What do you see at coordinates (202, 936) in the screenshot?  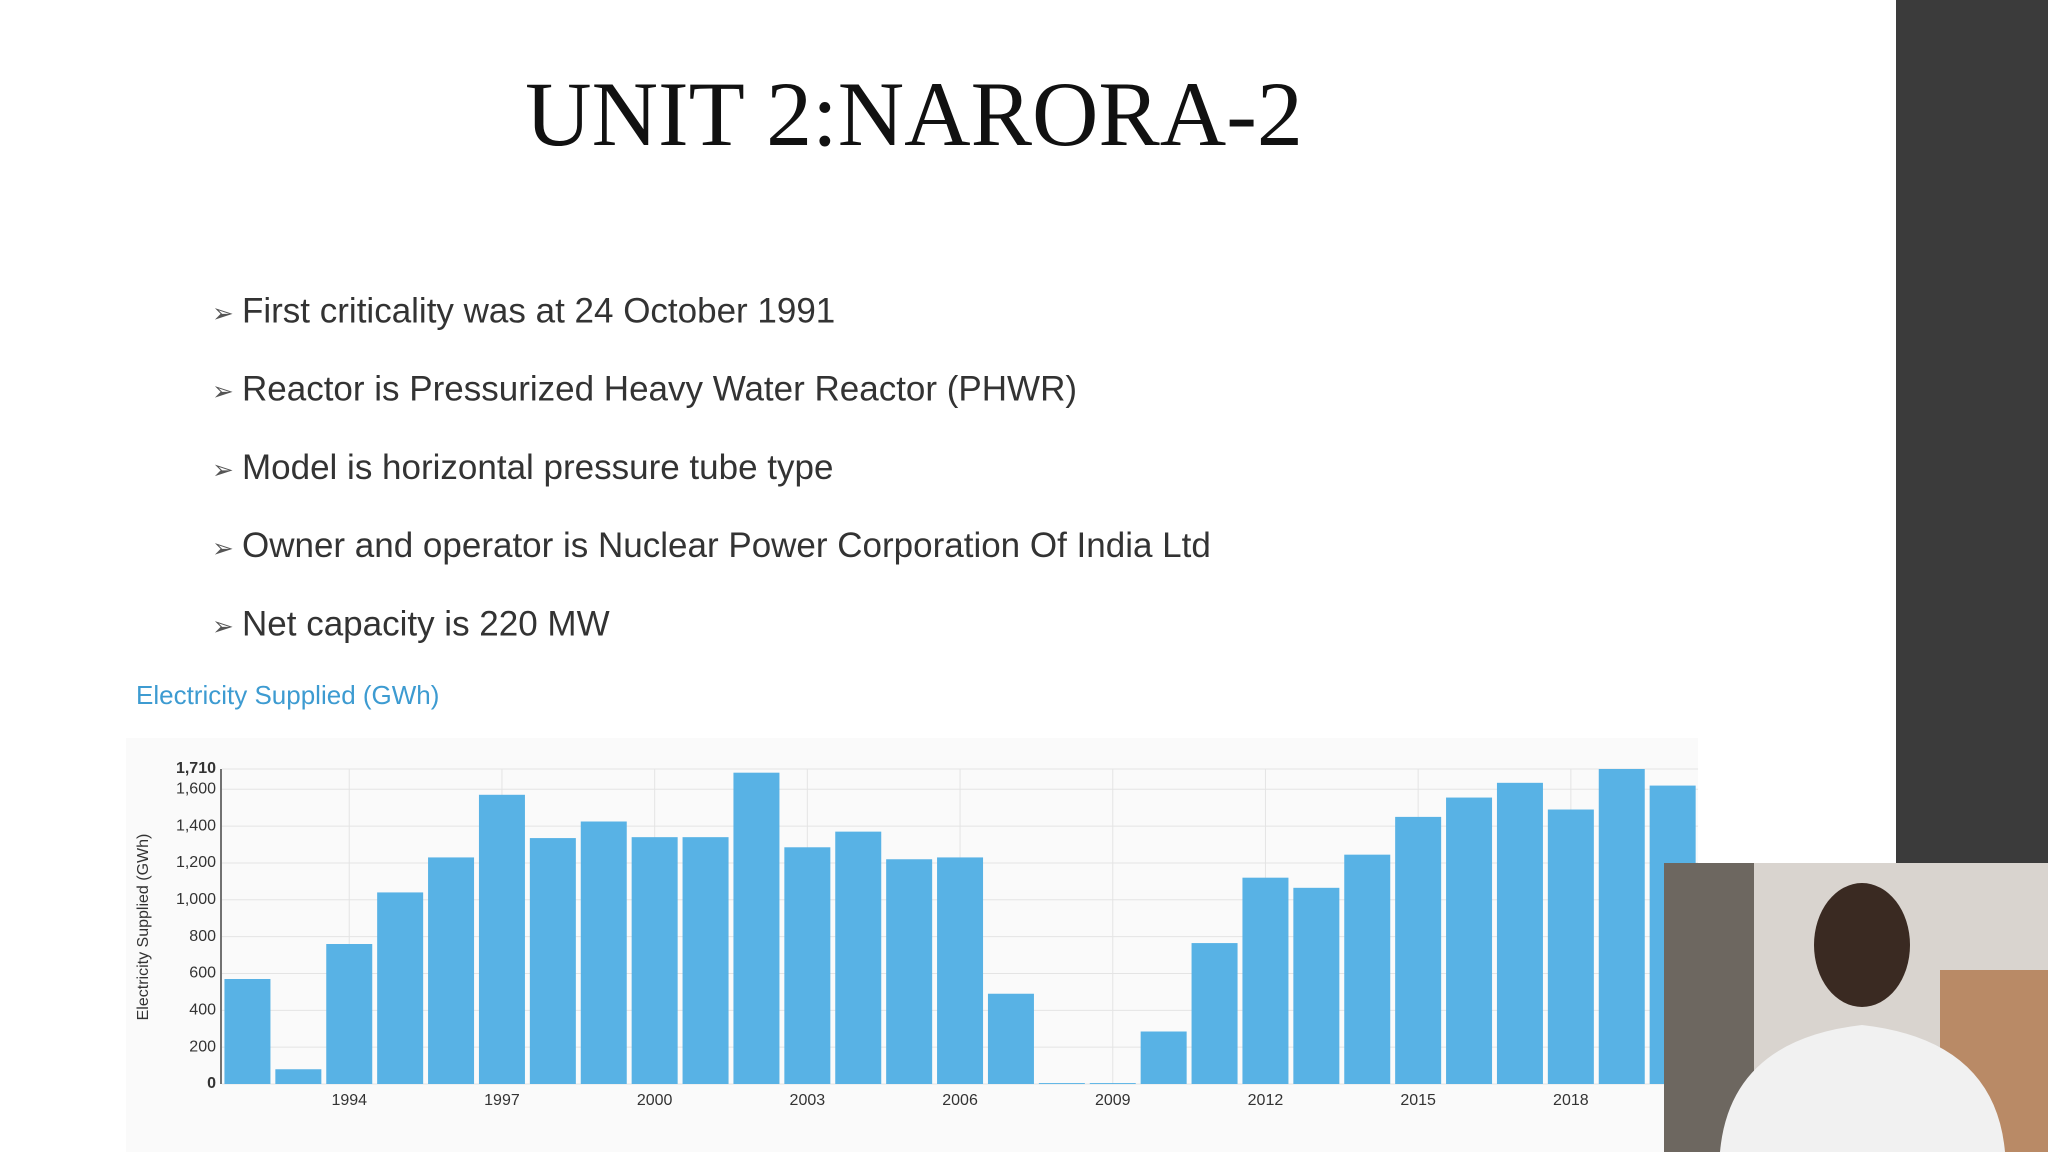 I see `y-tick-label: 800` at bounding box center [202, 936].